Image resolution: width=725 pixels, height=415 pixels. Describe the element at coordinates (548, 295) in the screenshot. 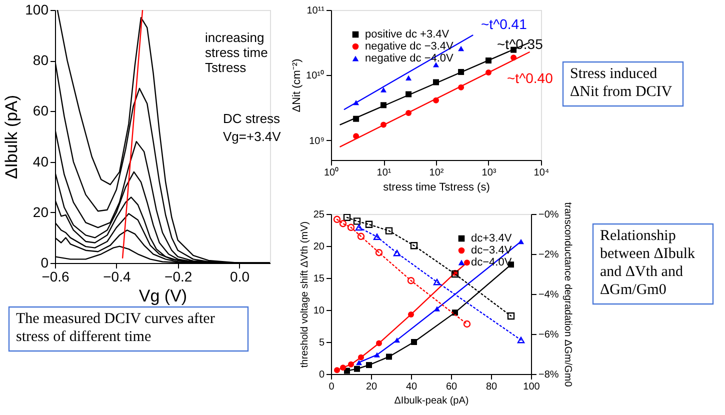

I see `y2-tick-label: −4%` at that location.